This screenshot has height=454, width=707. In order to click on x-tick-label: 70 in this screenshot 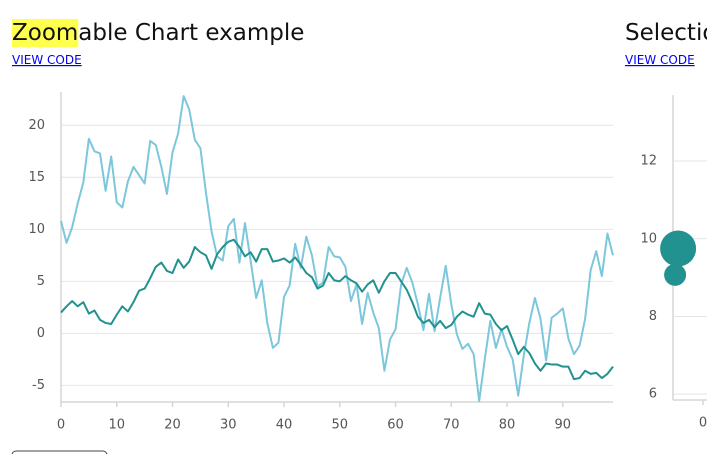, I will do `click(451, 425)`.